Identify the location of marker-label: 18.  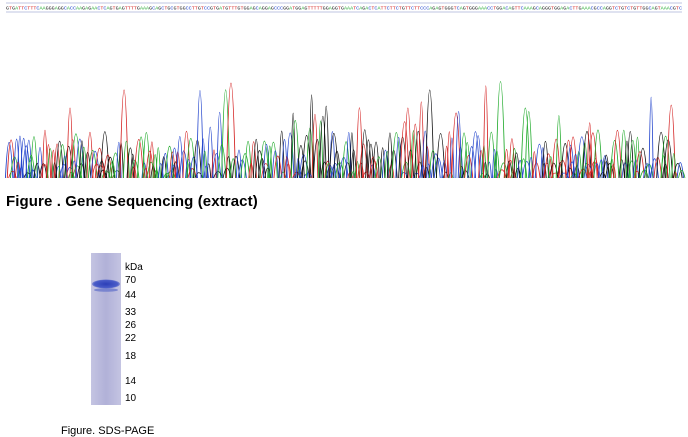
(131, 356).